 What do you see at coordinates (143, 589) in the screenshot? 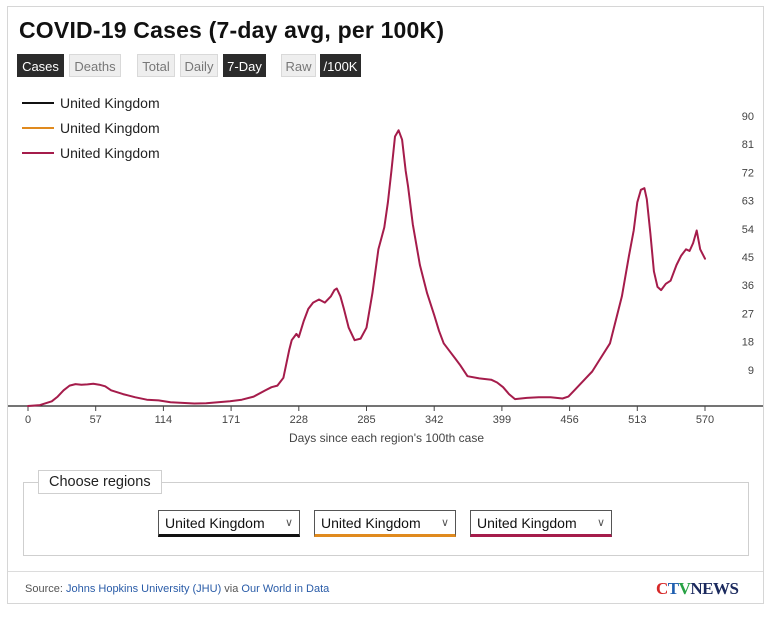
I see `jhu-link: Johns Hopkins University (JHU)` at bounding box center [143, 589].